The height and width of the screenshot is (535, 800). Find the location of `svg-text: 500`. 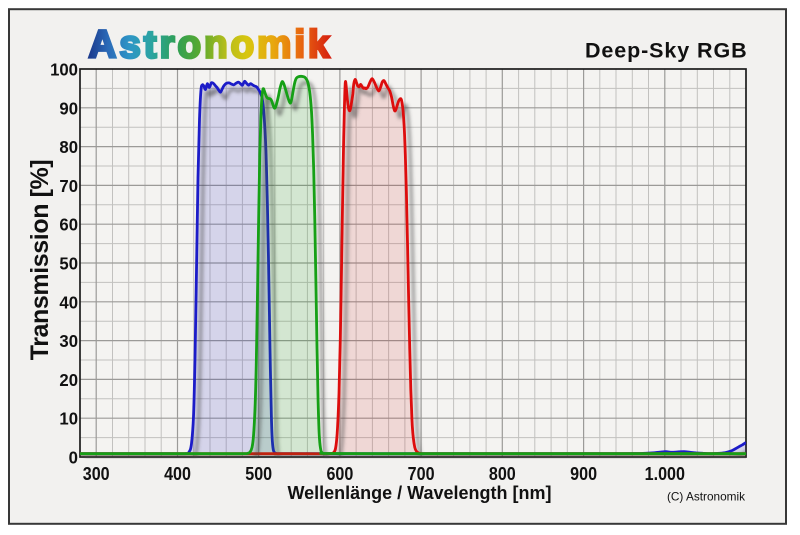

svg-text: 500 is located at coordinates (258, 473).